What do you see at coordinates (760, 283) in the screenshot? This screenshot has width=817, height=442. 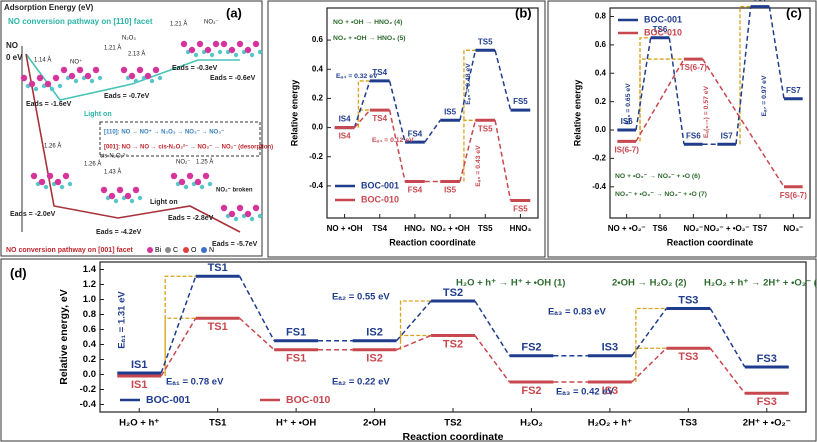 I see `annotation: H₂O₂ + h⁺ → 2H⁺ + •O₂⁻ (3)` at bounding box center [760, 283].